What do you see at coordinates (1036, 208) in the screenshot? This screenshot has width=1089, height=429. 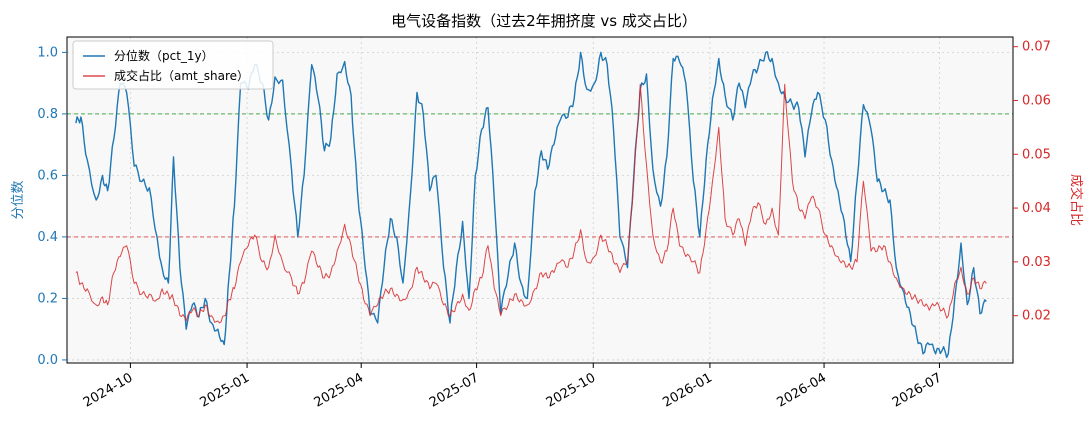 I see `right-tick-label: 0.04` at bounding box center [1036, 208].